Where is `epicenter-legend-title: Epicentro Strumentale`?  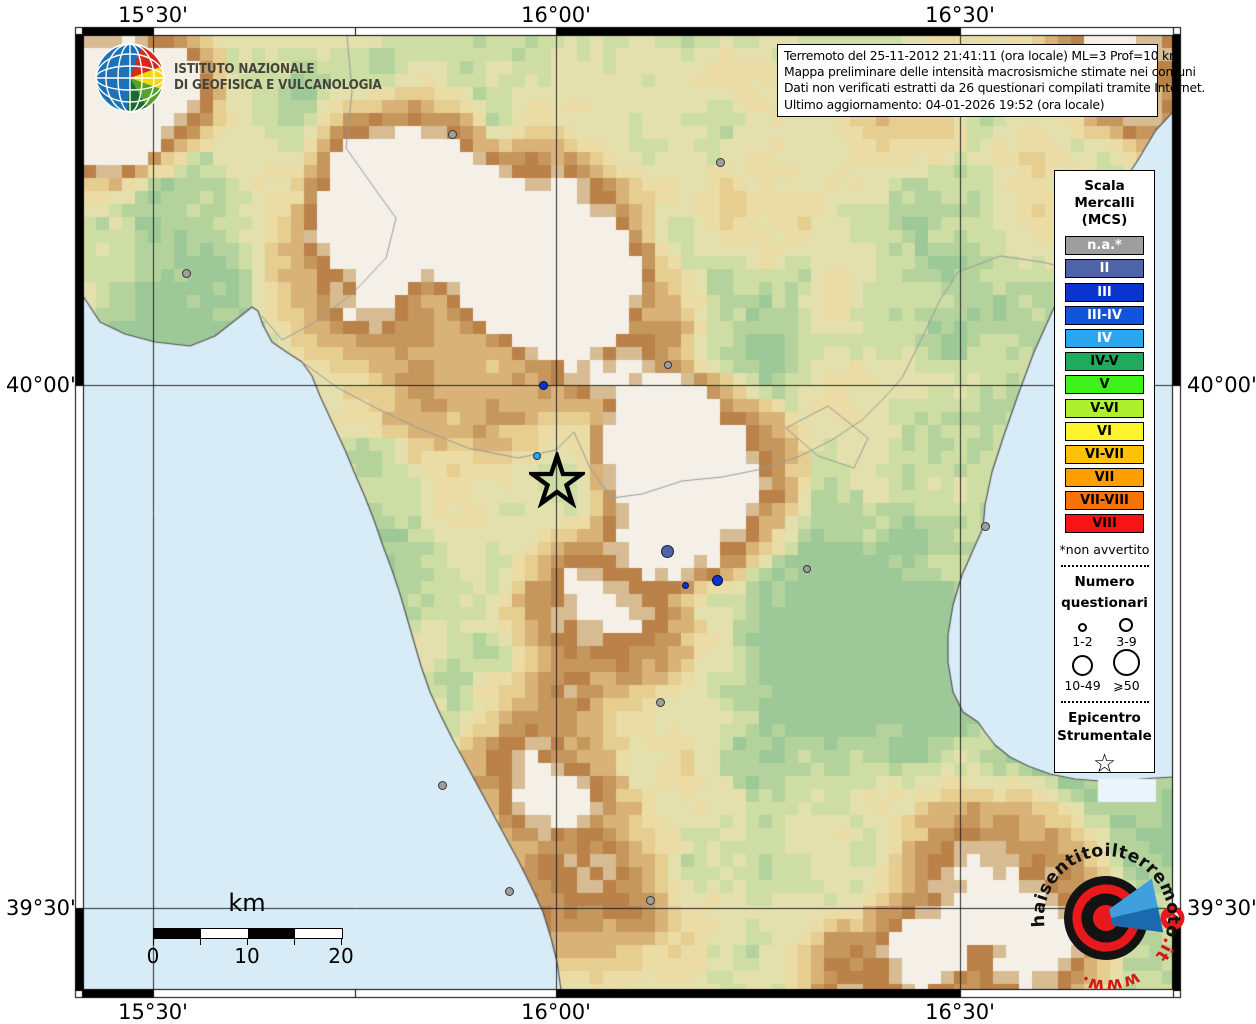 epicenter-legend-title: Epicentro Strumentale is located at coordinates (1104, 727).